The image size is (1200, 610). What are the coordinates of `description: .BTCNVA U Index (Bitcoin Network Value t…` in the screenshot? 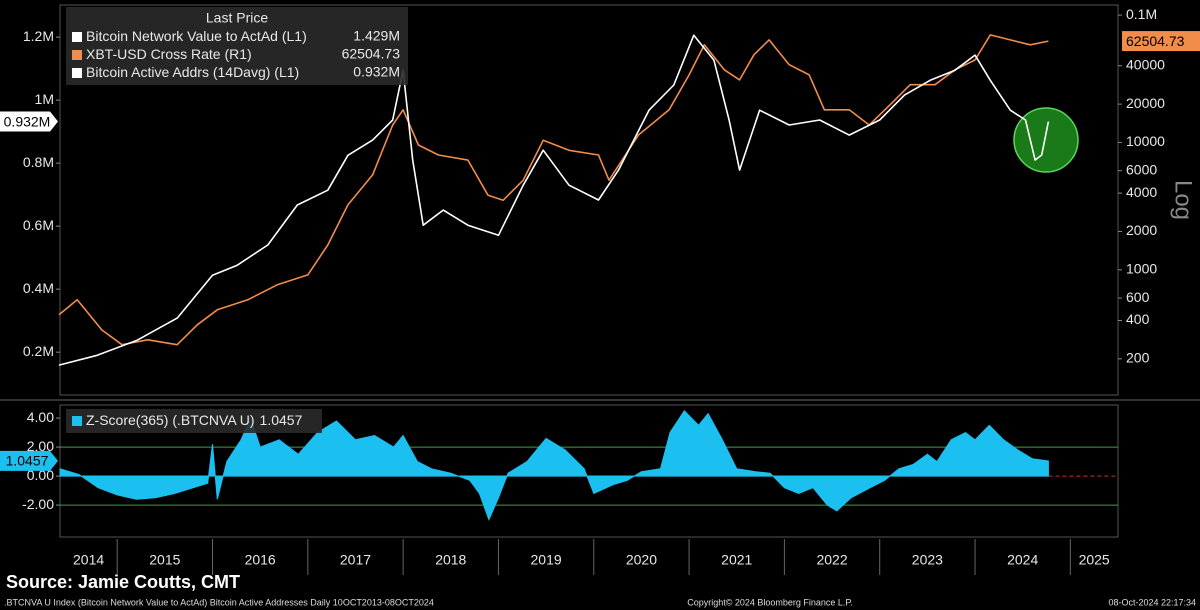 It's located at (219, 602).